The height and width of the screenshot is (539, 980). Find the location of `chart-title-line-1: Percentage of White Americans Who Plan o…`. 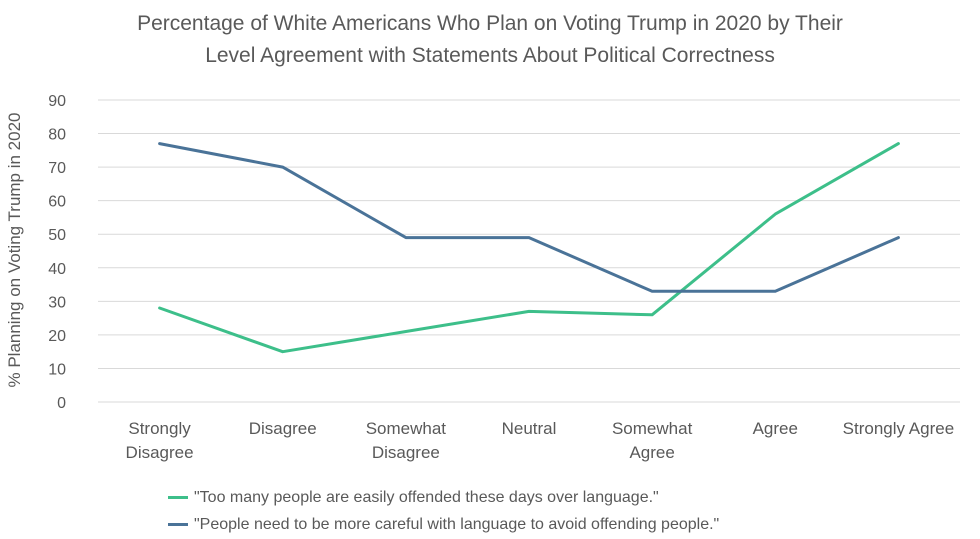

chart-title-line-1: Percentage of White Americans Who Plan o… is located at coordinates (490, 23).